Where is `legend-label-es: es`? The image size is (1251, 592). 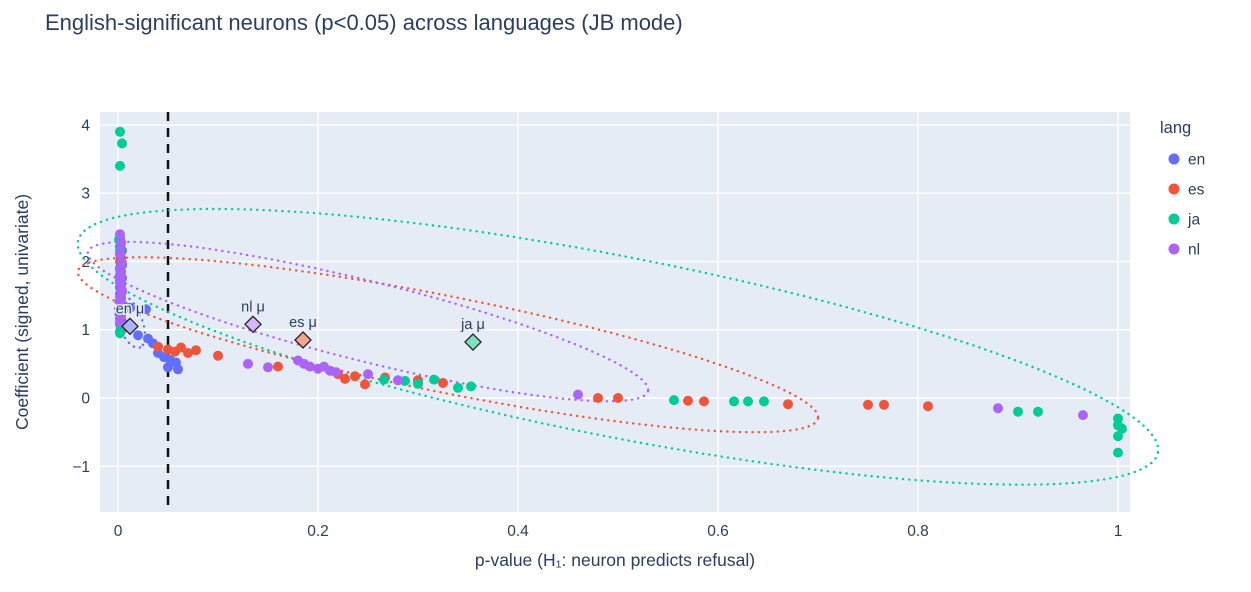 legend-label-es: es is located at coordinates (1196, 190).